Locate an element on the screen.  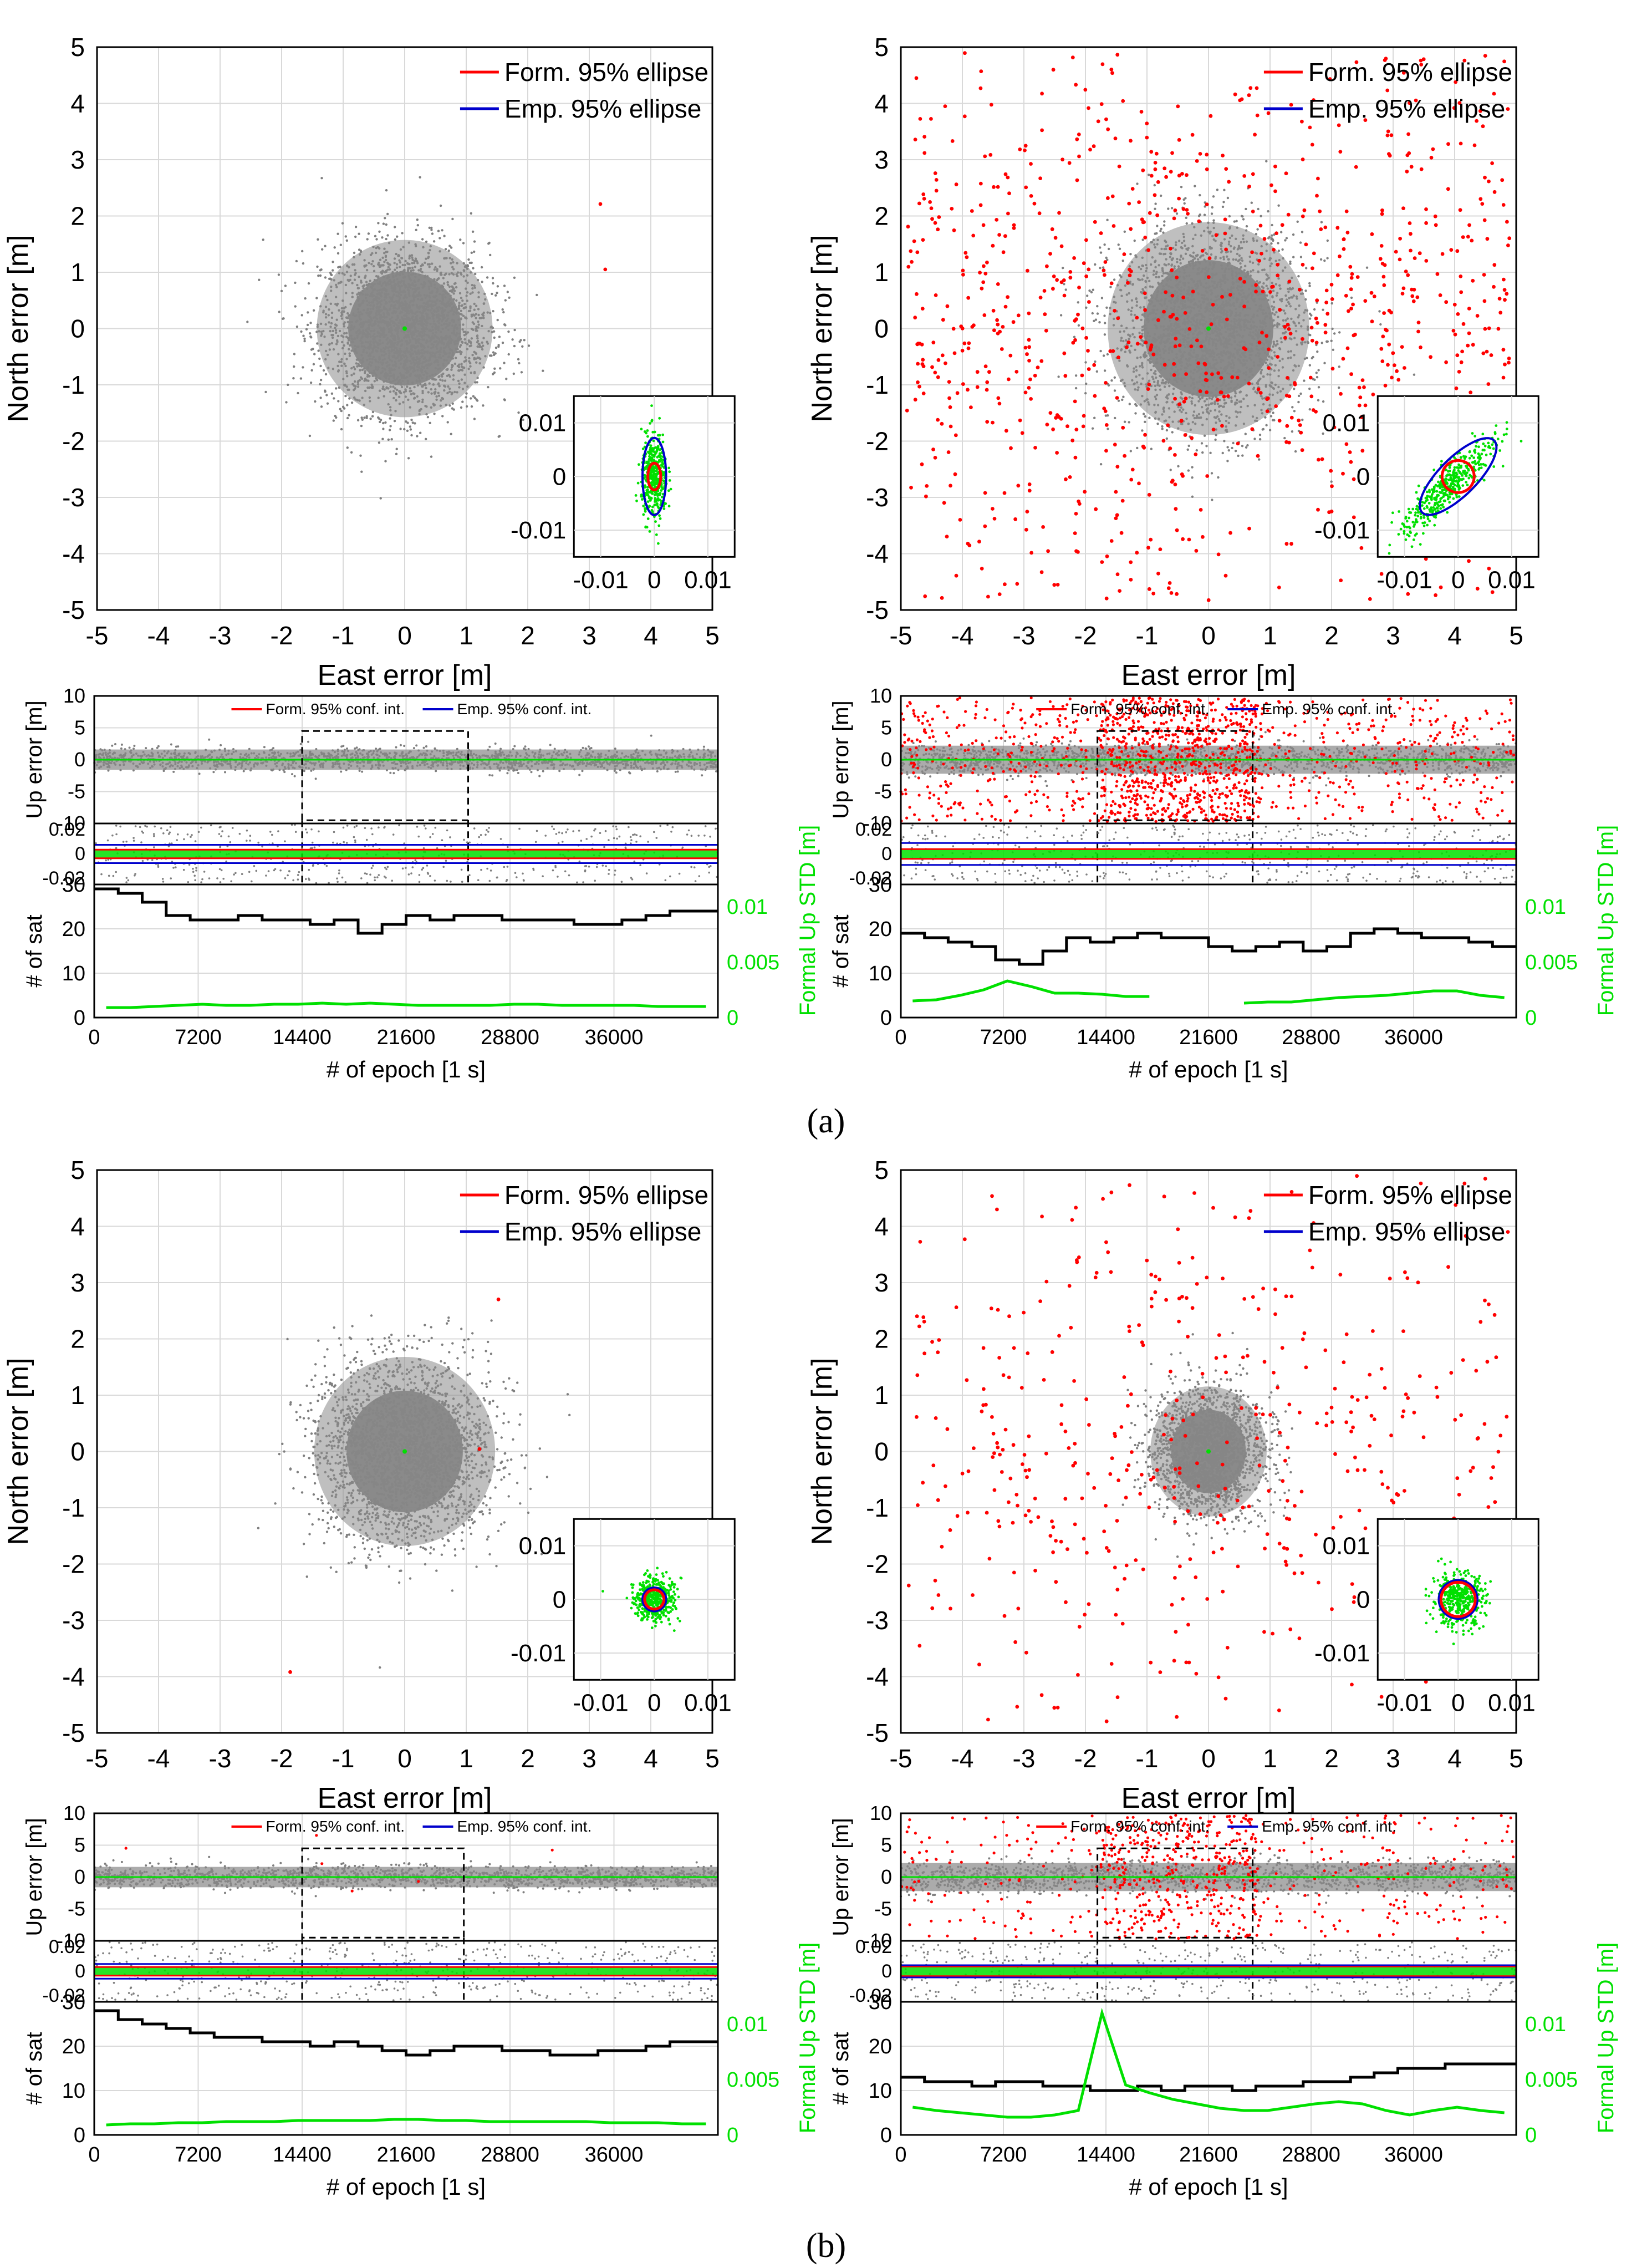
x-tick-label: -2 is located at coordinates (282, 635).